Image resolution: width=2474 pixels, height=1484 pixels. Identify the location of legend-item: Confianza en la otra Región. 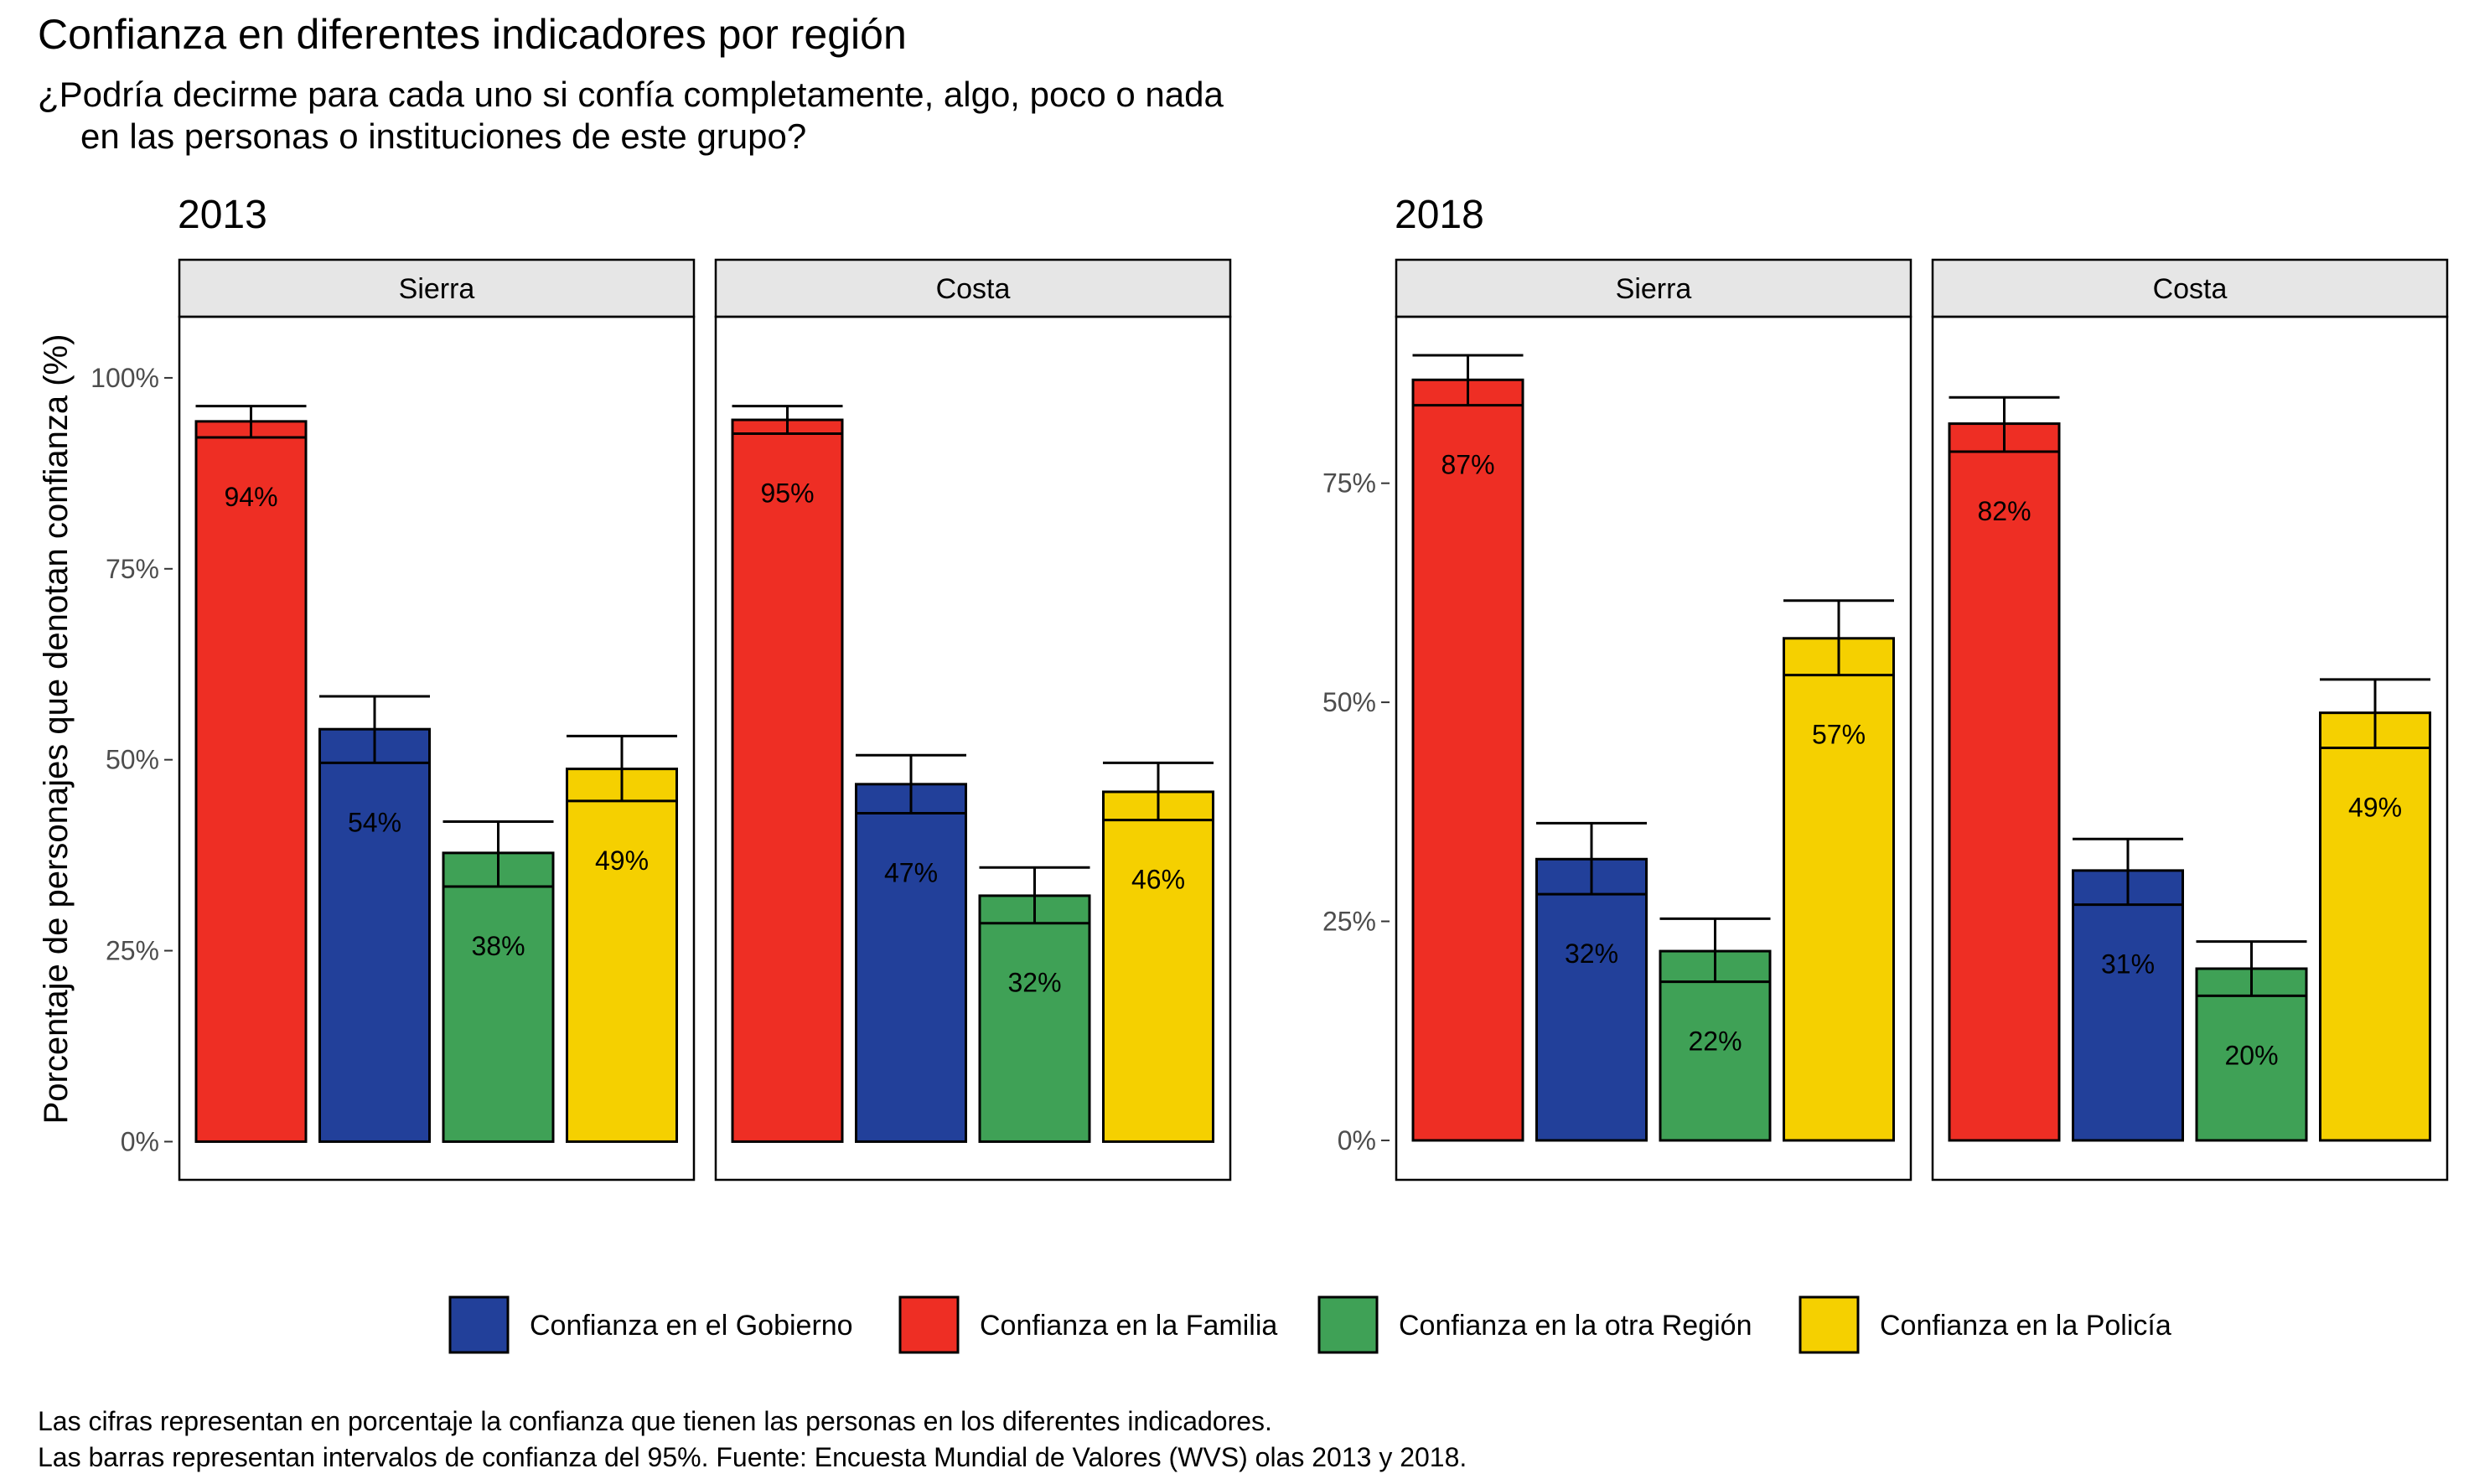
(1534, 1324).